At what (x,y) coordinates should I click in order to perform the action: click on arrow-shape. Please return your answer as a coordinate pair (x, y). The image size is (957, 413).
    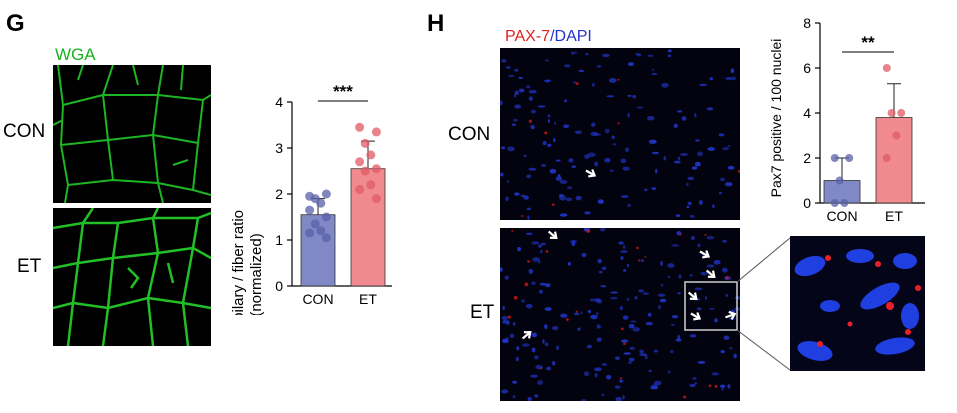
    Looking at the image, I should click on (696, 316).